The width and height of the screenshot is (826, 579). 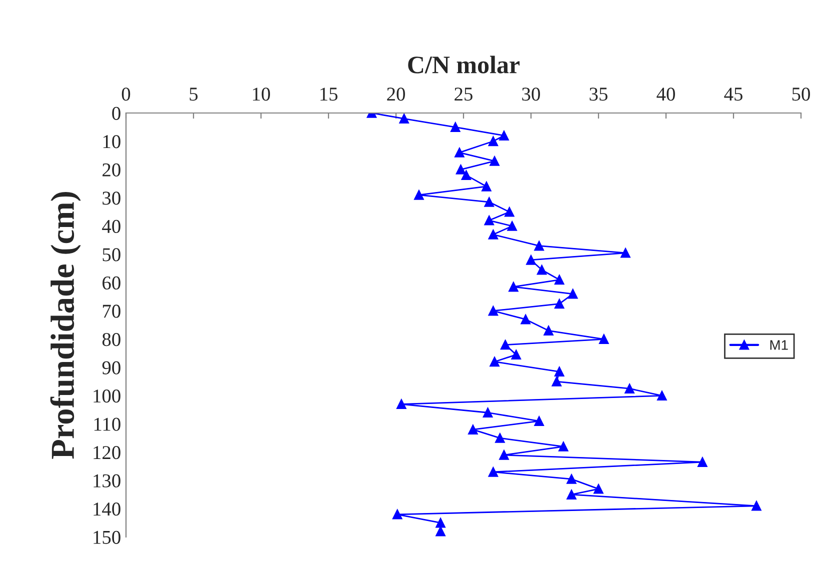 I want to click on x-tick-label: 0, so click(x=126, y=94).